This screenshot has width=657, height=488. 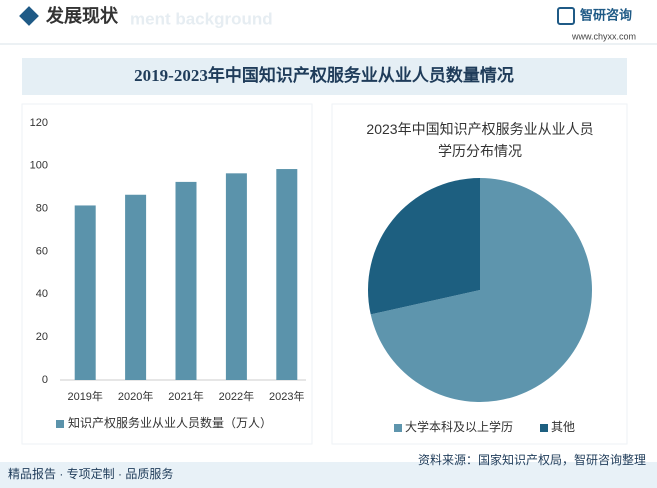 I want to click on y-tick-label: 80, so click(x=42, y=209).